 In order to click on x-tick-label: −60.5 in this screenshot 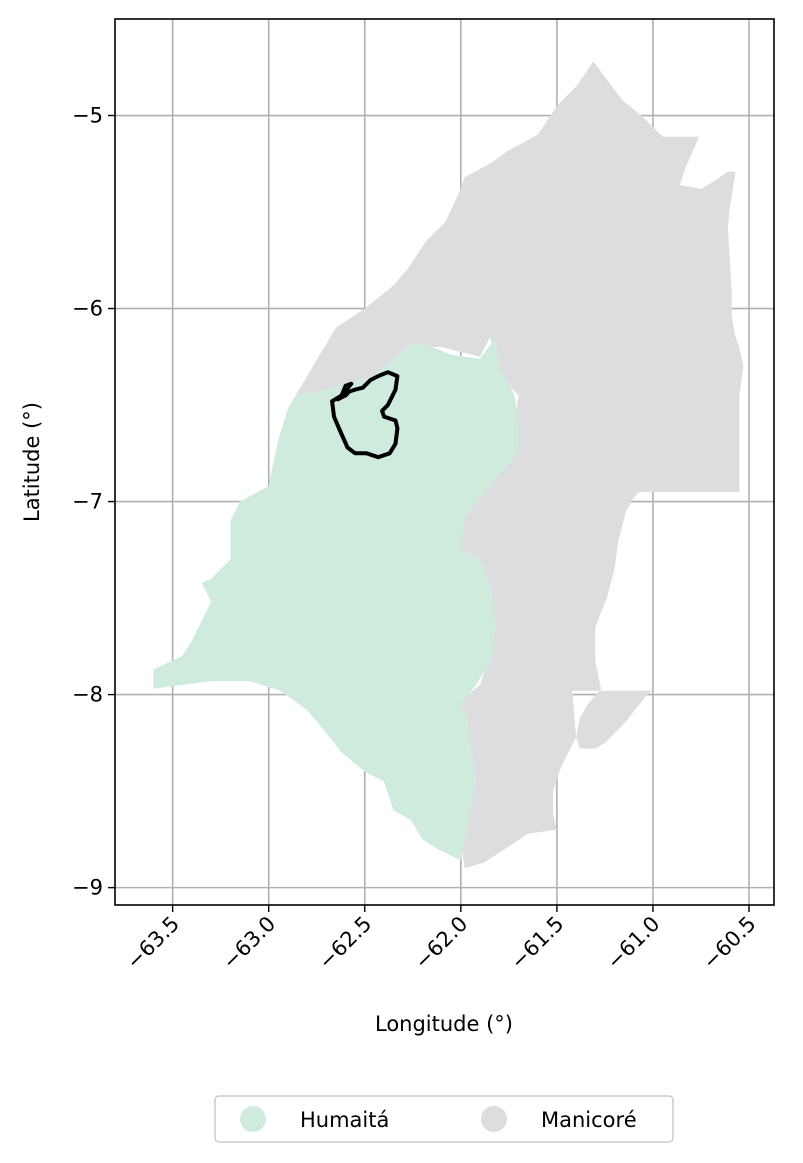, I will do `click(729, 943)`.